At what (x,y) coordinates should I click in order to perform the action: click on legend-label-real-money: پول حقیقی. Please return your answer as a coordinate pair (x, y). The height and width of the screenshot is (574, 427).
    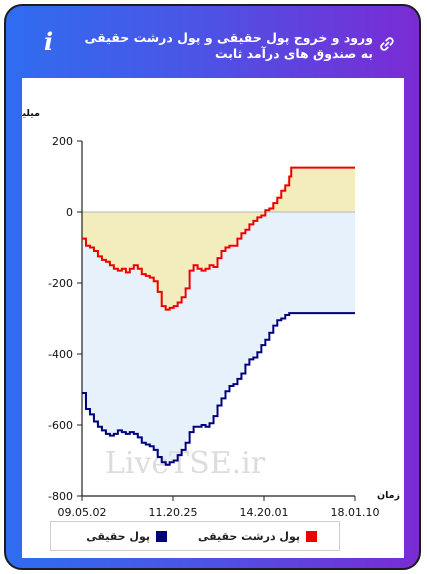
    Looking at the image, I should click on (118, 536).